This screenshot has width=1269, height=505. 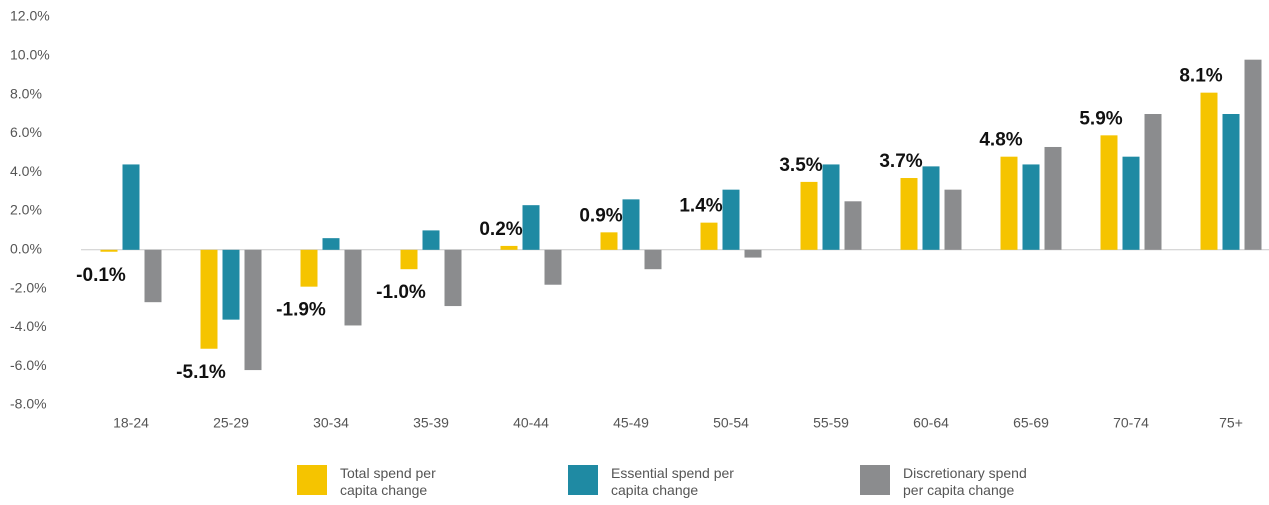 What do you see at coordinates (900, 161) in the screenshot?
I see `value-label: 3.7%` at bounding box center [900, 161].